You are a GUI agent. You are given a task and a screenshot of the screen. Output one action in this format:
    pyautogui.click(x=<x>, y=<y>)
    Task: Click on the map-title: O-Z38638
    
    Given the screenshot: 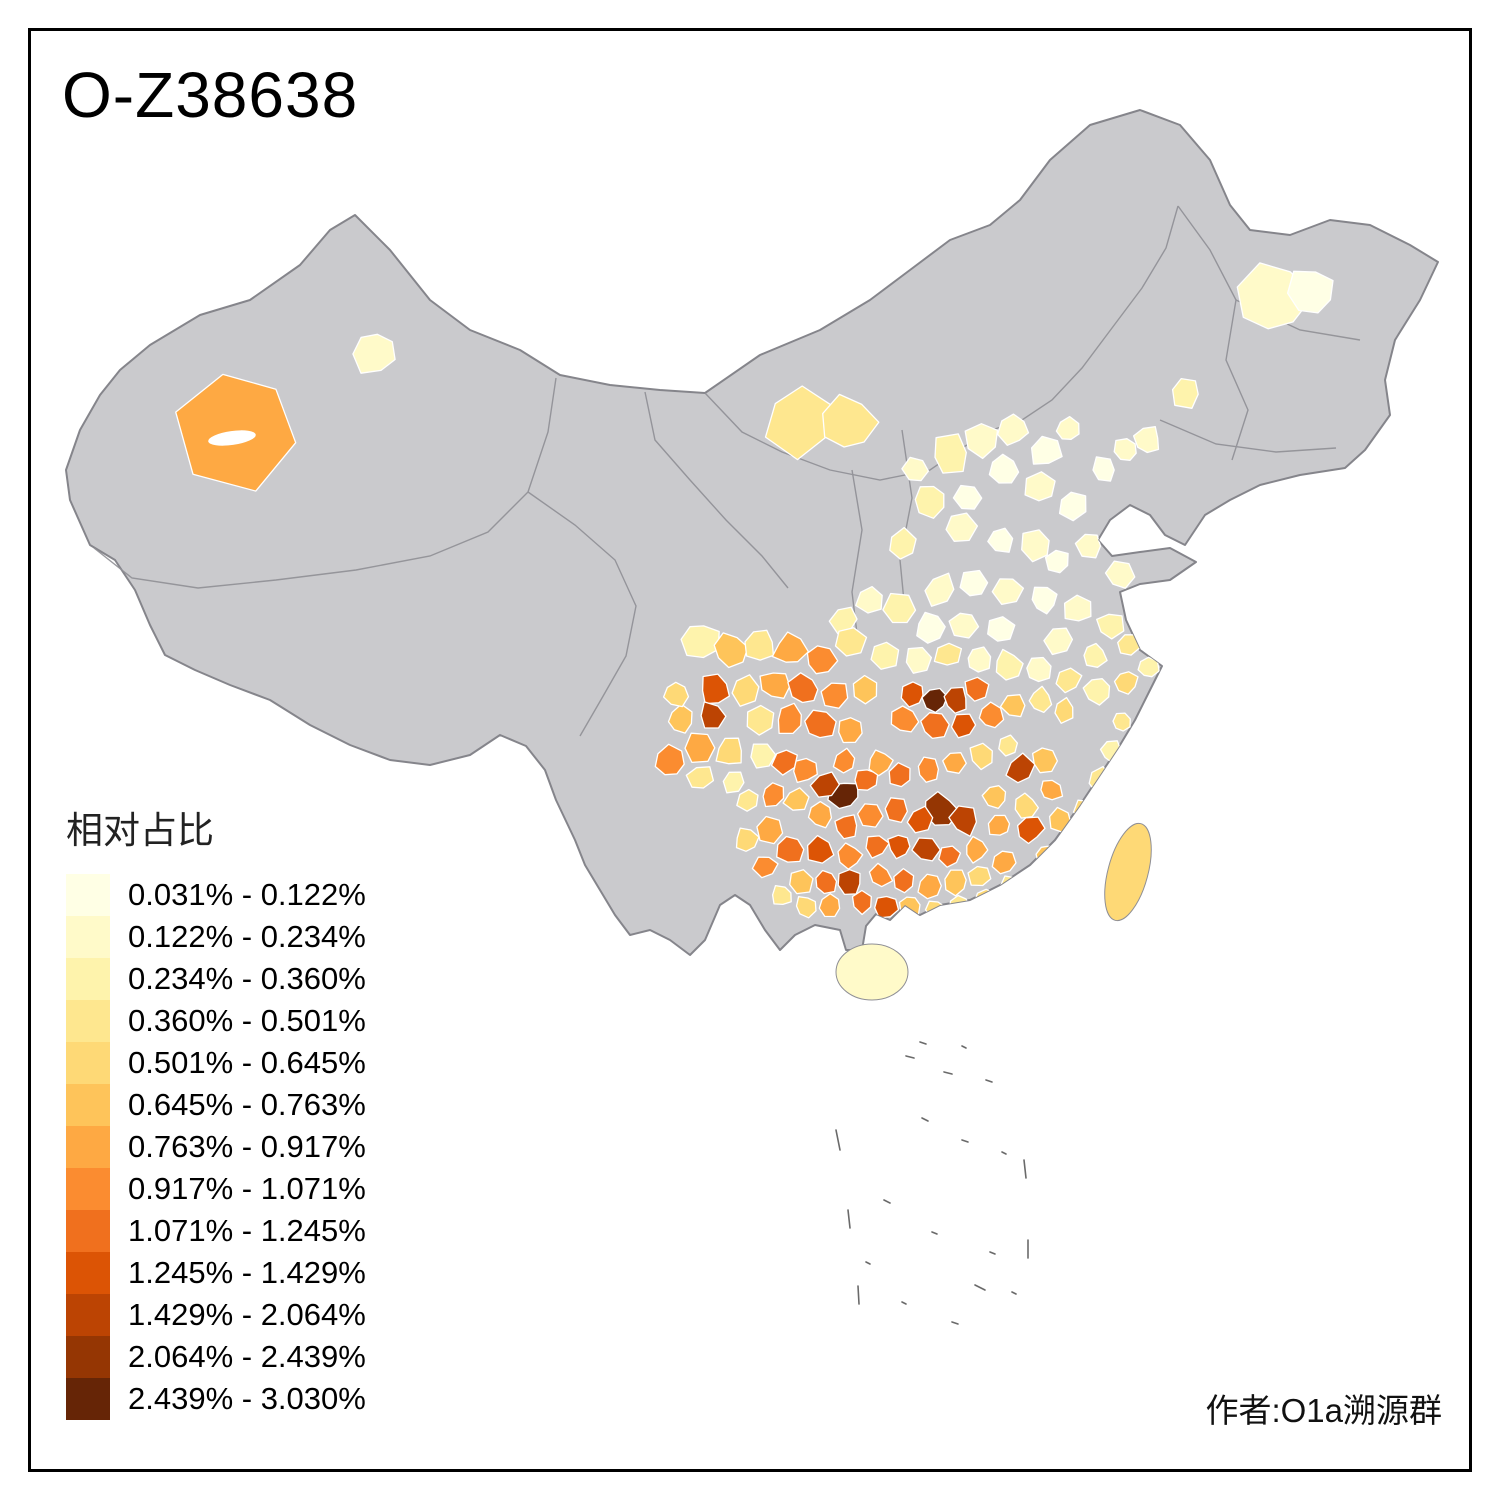 What is the action you would take?
    pyautogui.click(x=210, y=95)
    